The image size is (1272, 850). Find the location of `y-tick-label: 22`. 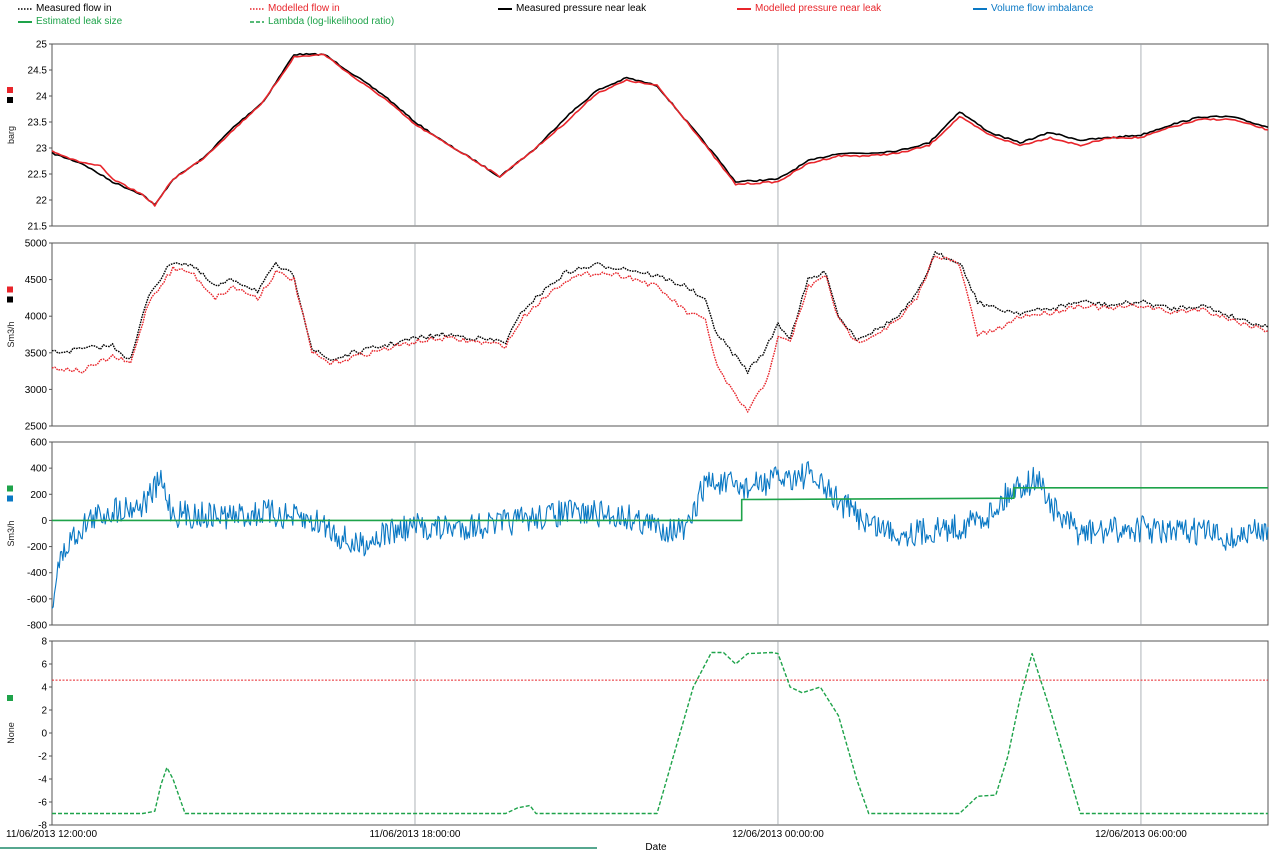

y-tick-label: 22 is located at coordinates (42, 201).